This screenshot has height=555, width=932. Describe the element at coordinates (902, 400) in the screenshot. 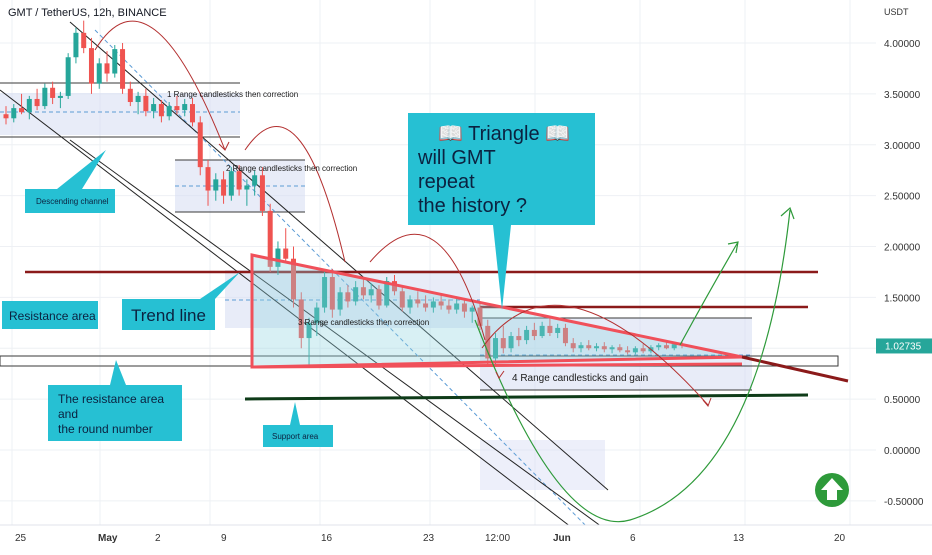

I see `price-tick-label: 0.50000` at that location.